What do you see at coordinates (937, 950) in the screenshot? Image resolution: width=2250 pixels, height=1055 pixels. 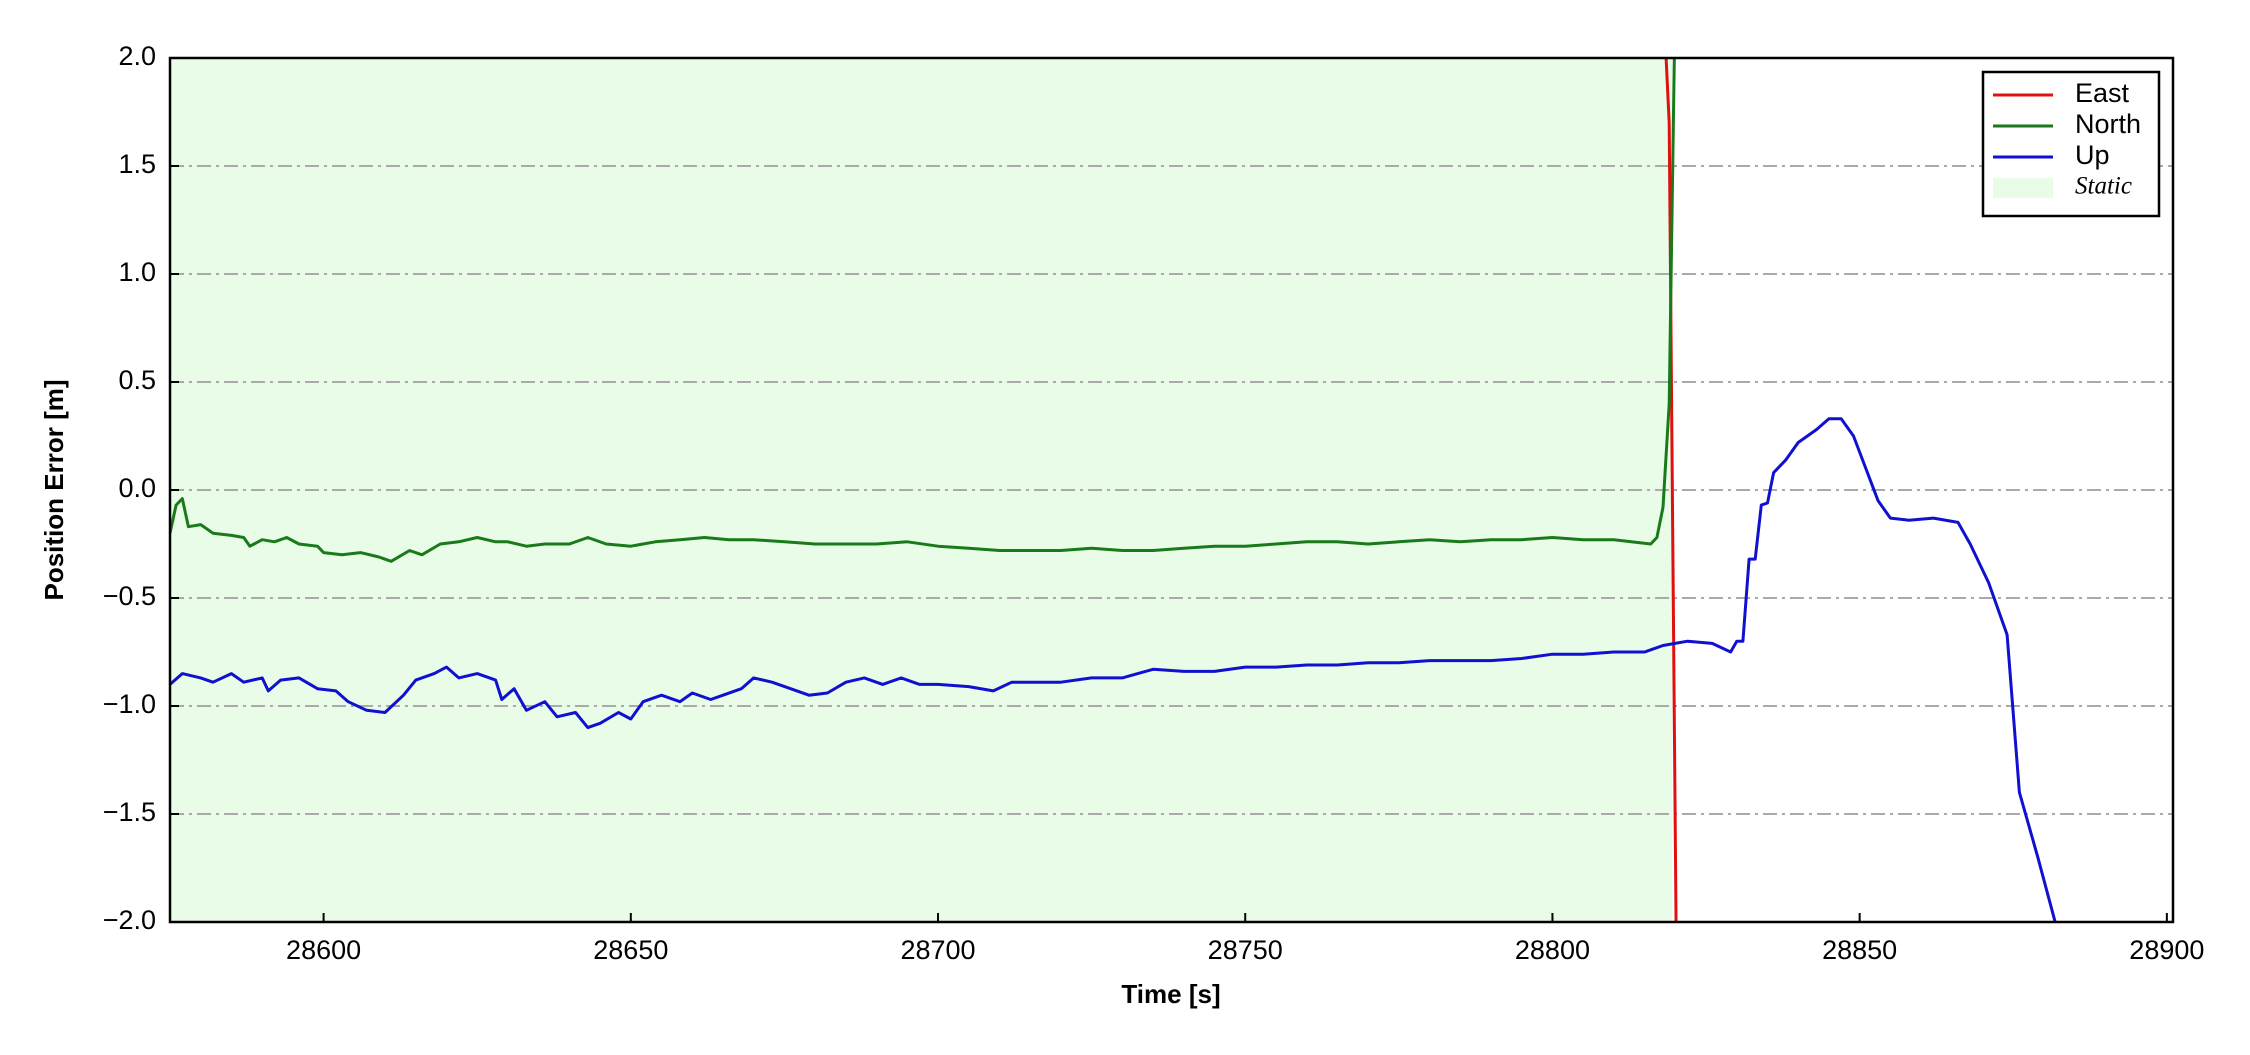 I see `x-tick-label: 28700` at bounding box center [937, 950].